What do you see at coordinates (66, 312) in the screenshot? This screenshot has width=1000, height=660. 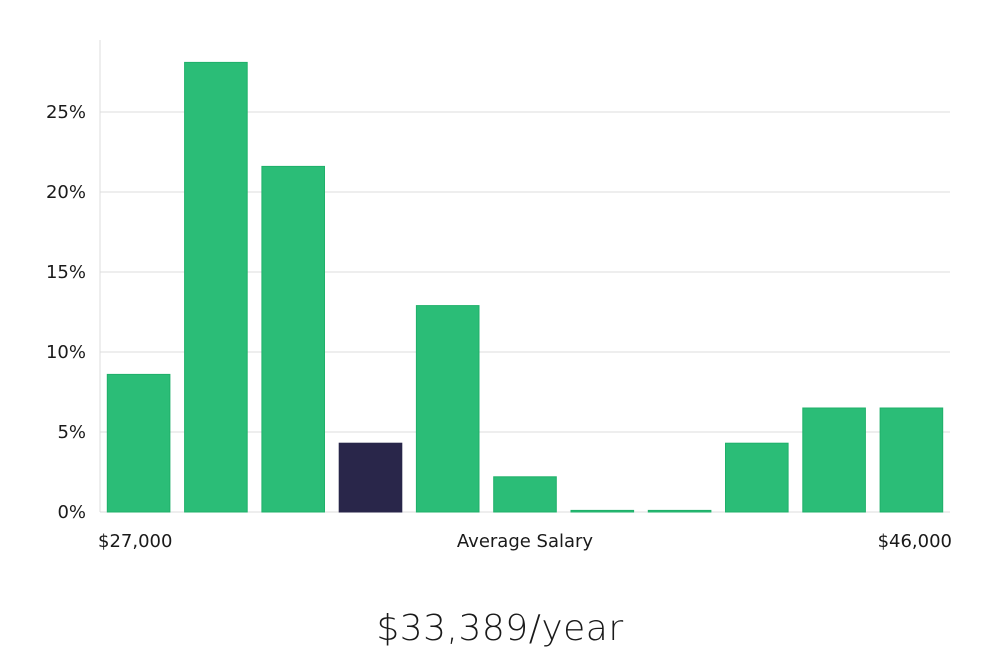 I see `y-tick-labels: 0% 5% 10% 15% 20% 25%` at bounding box center [66, 312].